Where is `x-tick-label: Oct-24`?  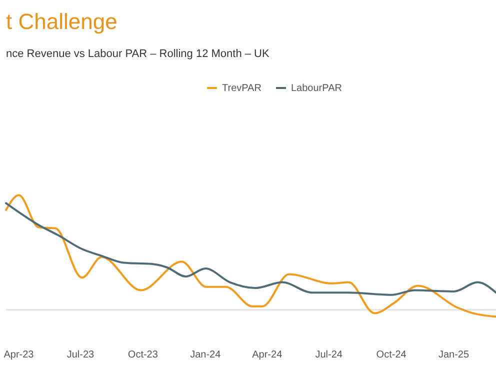 x-tick-label: Oct-24 is located at coordinates (391, 355).